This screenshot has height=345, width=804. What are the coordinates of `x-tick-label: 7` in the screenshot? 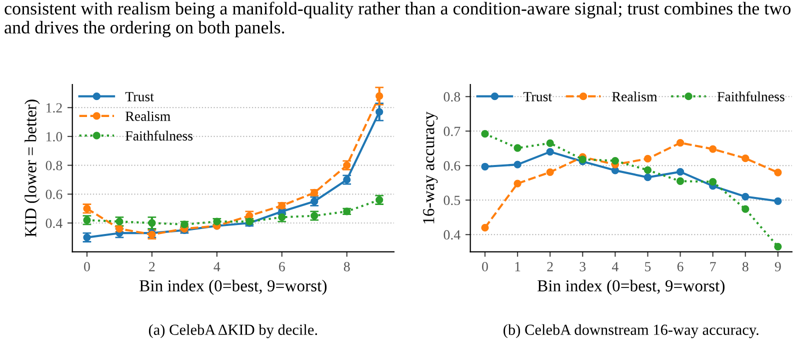 It's located at (713, 267).